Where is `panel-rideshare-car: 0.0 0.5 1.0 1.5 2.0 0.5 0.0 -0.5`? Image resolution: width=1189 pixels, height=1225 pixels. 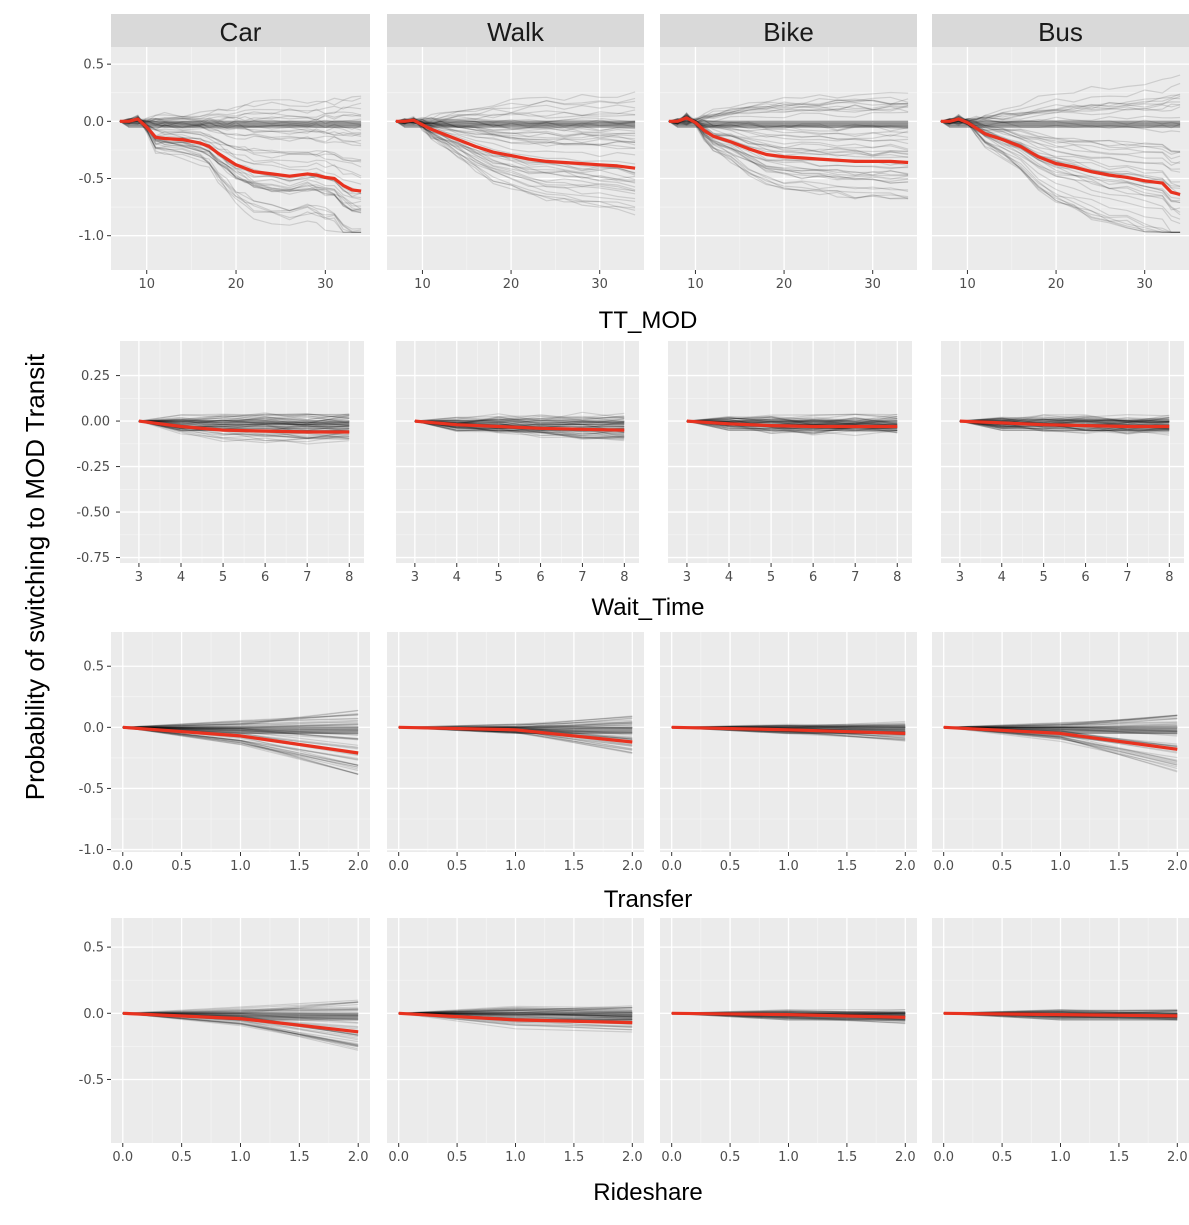 panel-rideshare-car: 0.0 0.5 1.0 1.5 2.0 0.5 0.0 -0.5 is located at coordinates (224, 1041).